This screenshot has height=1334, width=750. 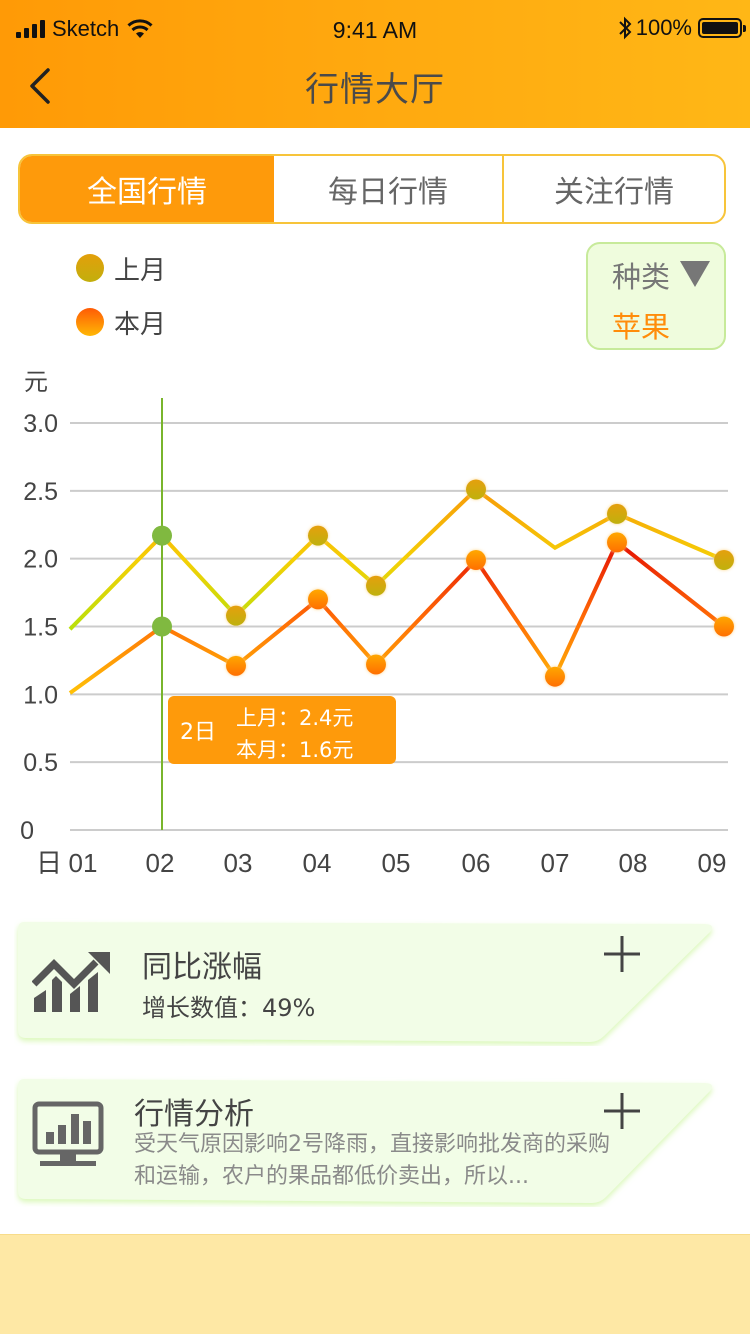 I want to click on page-title: 行情大厅, so click(x=375, y=90).